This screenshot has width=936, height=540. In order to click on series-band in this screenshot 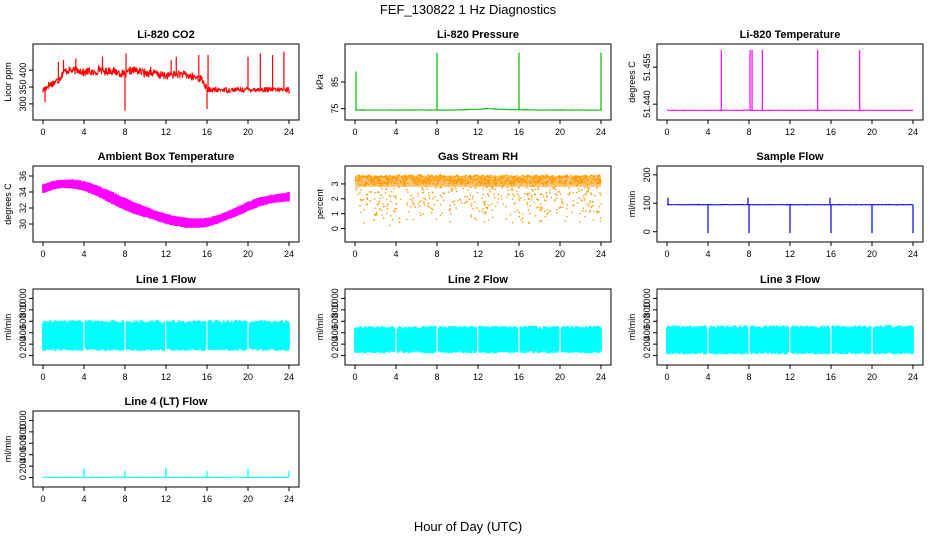, I will do `click(166, 335)`.